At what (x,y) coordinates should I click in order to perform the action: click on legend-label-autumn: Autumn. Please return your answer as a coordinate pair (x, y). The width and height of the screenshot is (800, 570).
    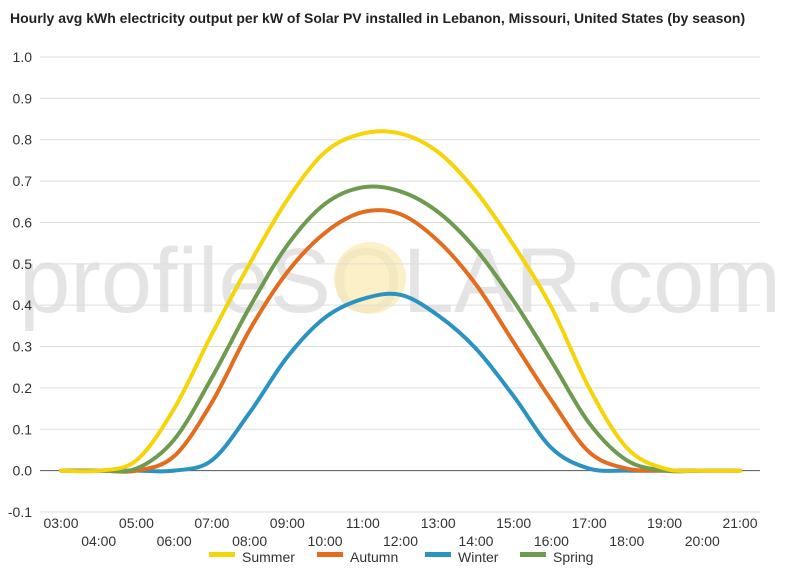
    Looking at the image, I should click on (374, 557).